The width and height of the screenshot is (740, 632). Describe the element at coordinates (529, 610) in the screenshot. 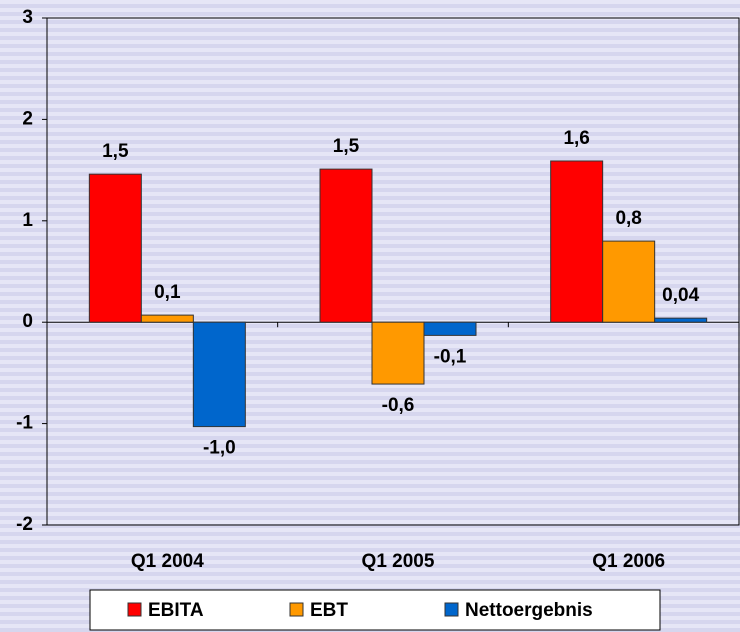

I see `legend-label: Nettoergebnis` at that location.